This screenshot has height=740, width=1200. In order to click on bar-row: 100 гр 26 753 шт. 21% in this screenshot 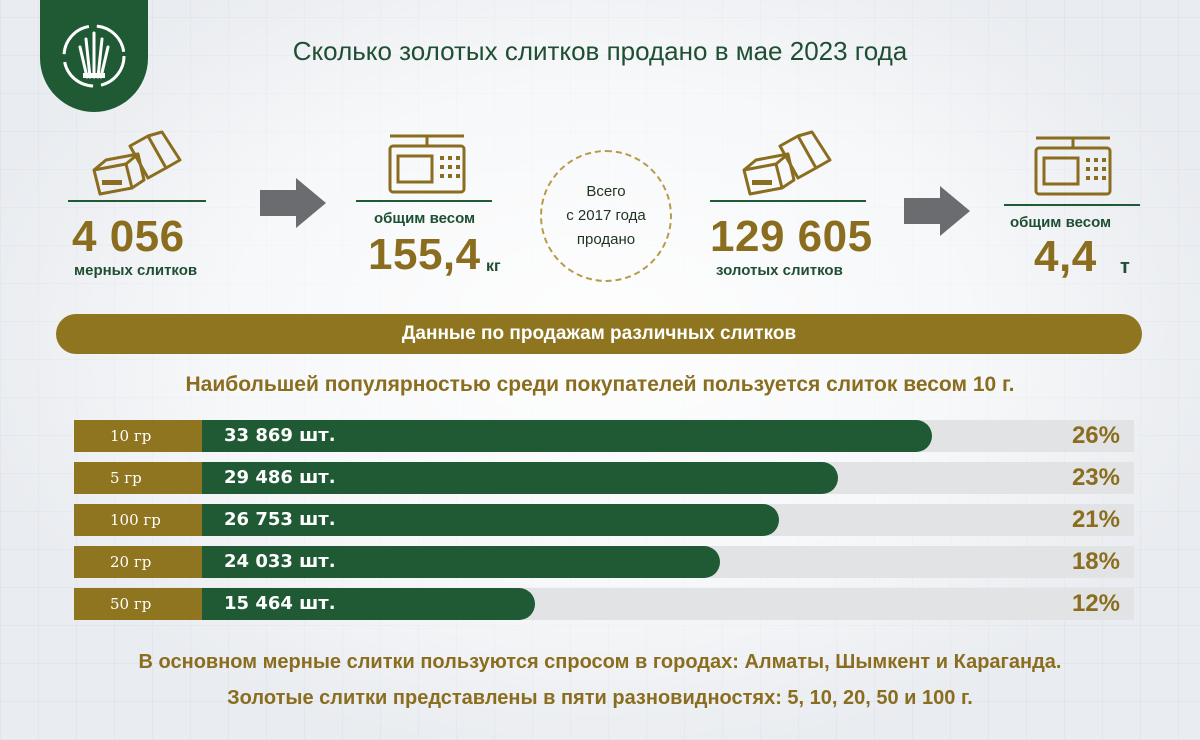, I will do `click(604, 520)`.